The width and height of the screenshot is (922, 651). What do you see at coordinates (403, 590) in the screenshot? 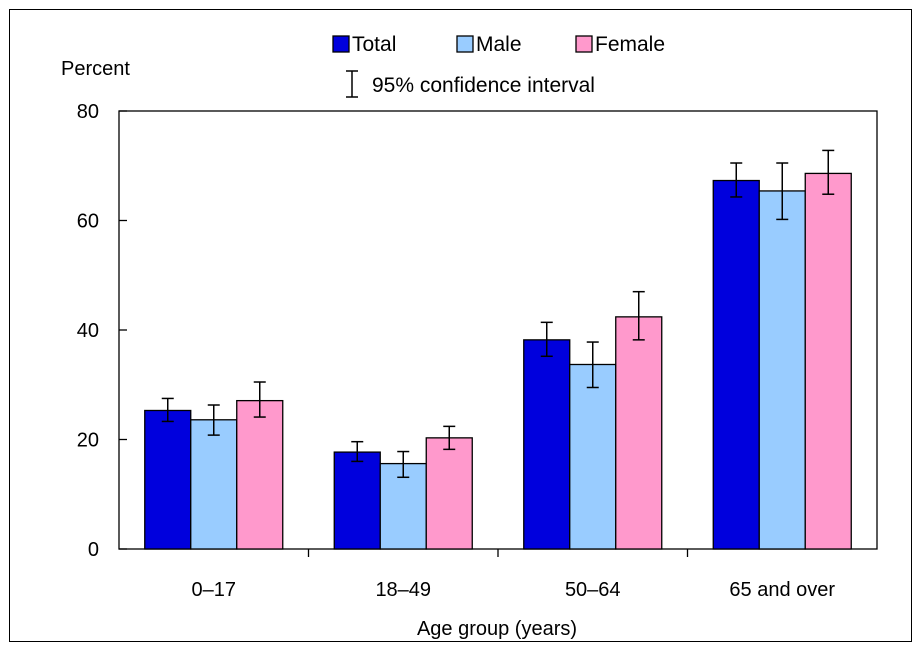
I see `x-tick-label: 18–49` at bounding box center [403, 590].